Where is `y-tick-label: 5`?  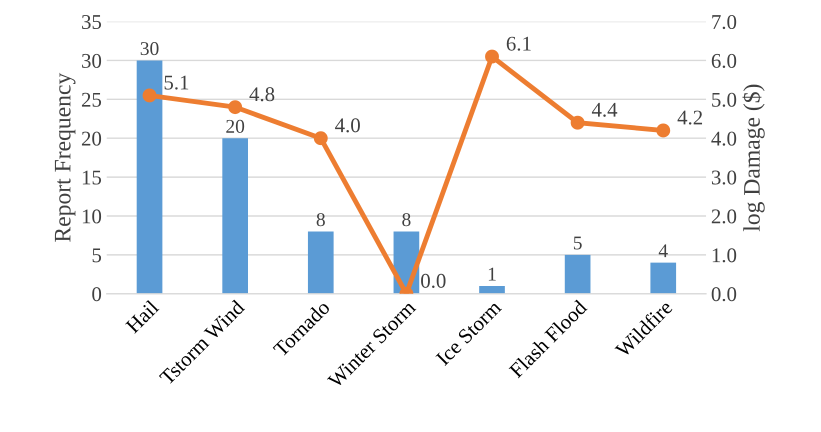 y-tick-label: 5 is located at coordinates (97, 255).